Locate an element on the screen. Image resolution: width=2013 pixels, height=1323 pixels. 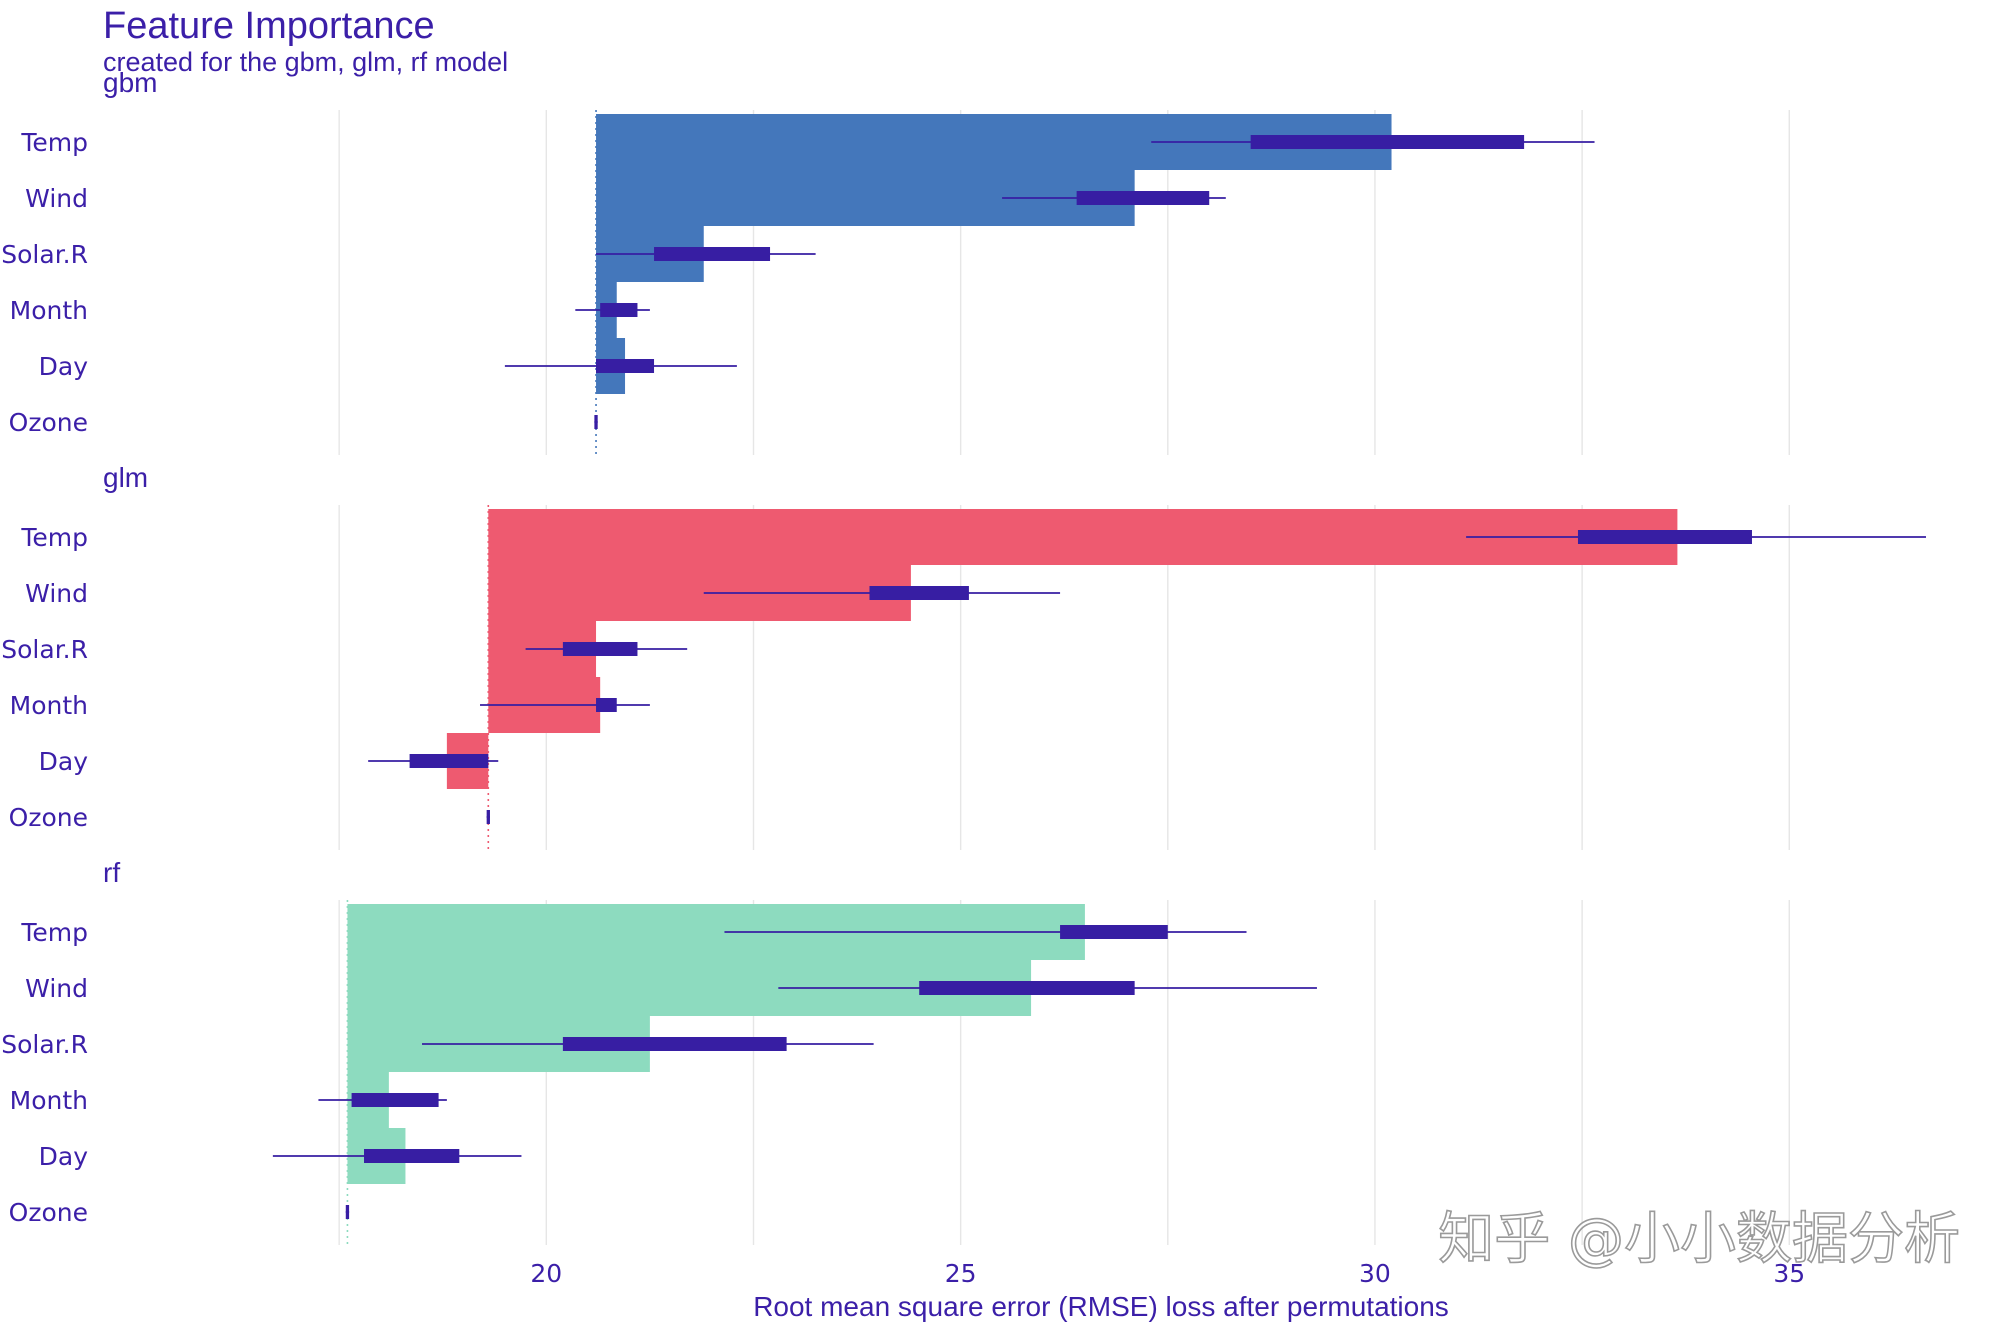
box-glm-Day is located at coordinates (449, 761).